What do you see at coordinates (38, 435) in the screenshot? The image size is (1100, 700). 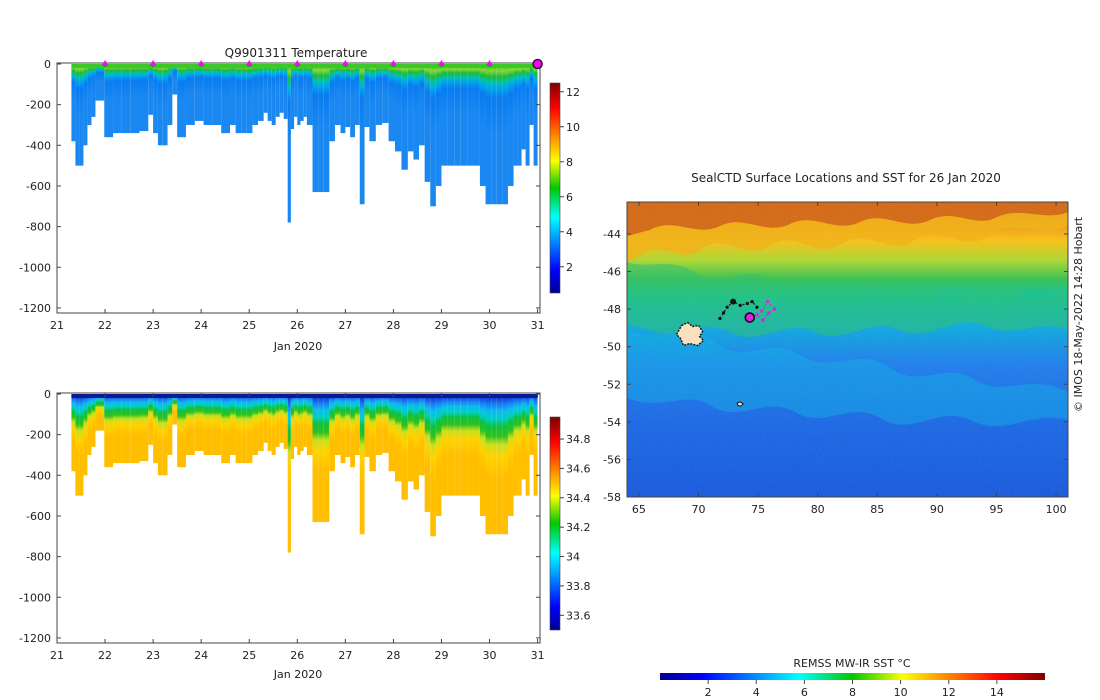 I see `y-tick-label: -200` at bounding box center [38, 435].